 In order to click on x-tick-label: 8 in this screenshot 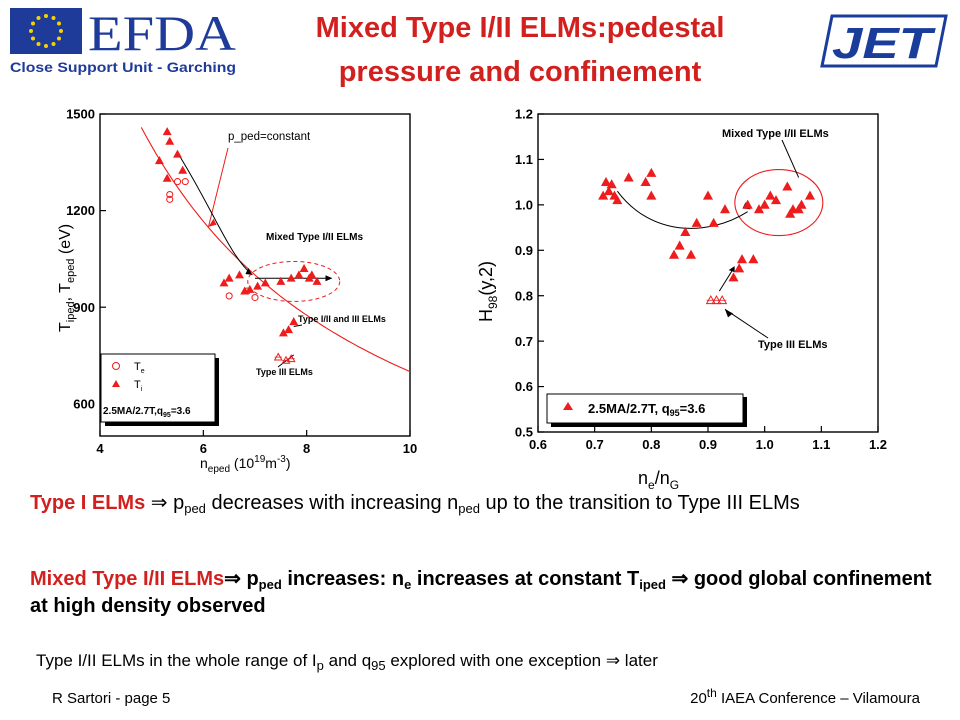, I will do `click(306, 448)`.